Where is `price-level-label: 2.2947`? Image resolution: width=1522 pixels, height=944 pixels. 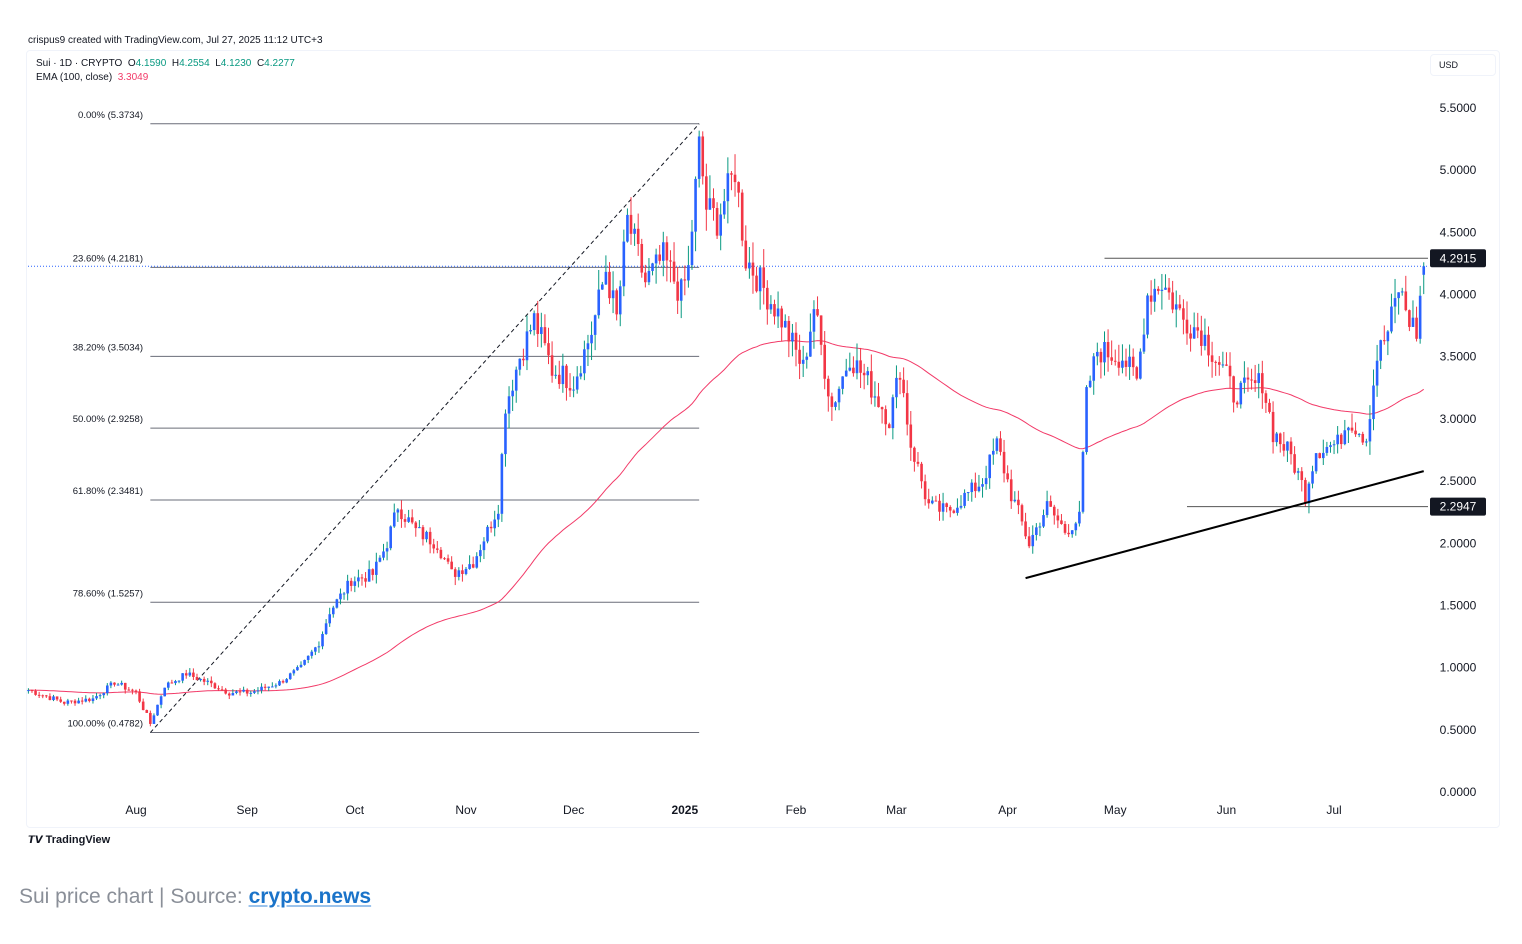
price-level-label: 2.2947 is located at coordinates (1458, 507).